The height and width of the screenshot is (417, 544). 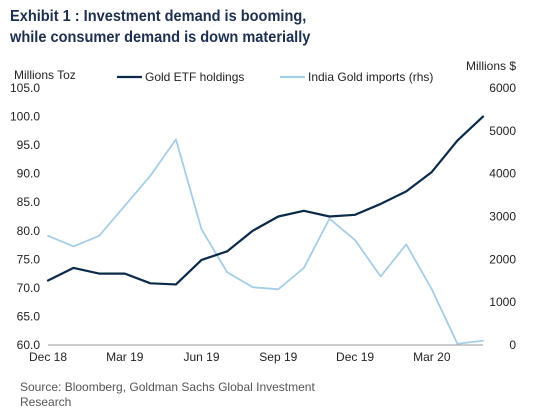 What do you see at coordinates (502, 131) in the screenshot?
I see `right-y-tick-label: 5000` at bounding box center [502, 131].